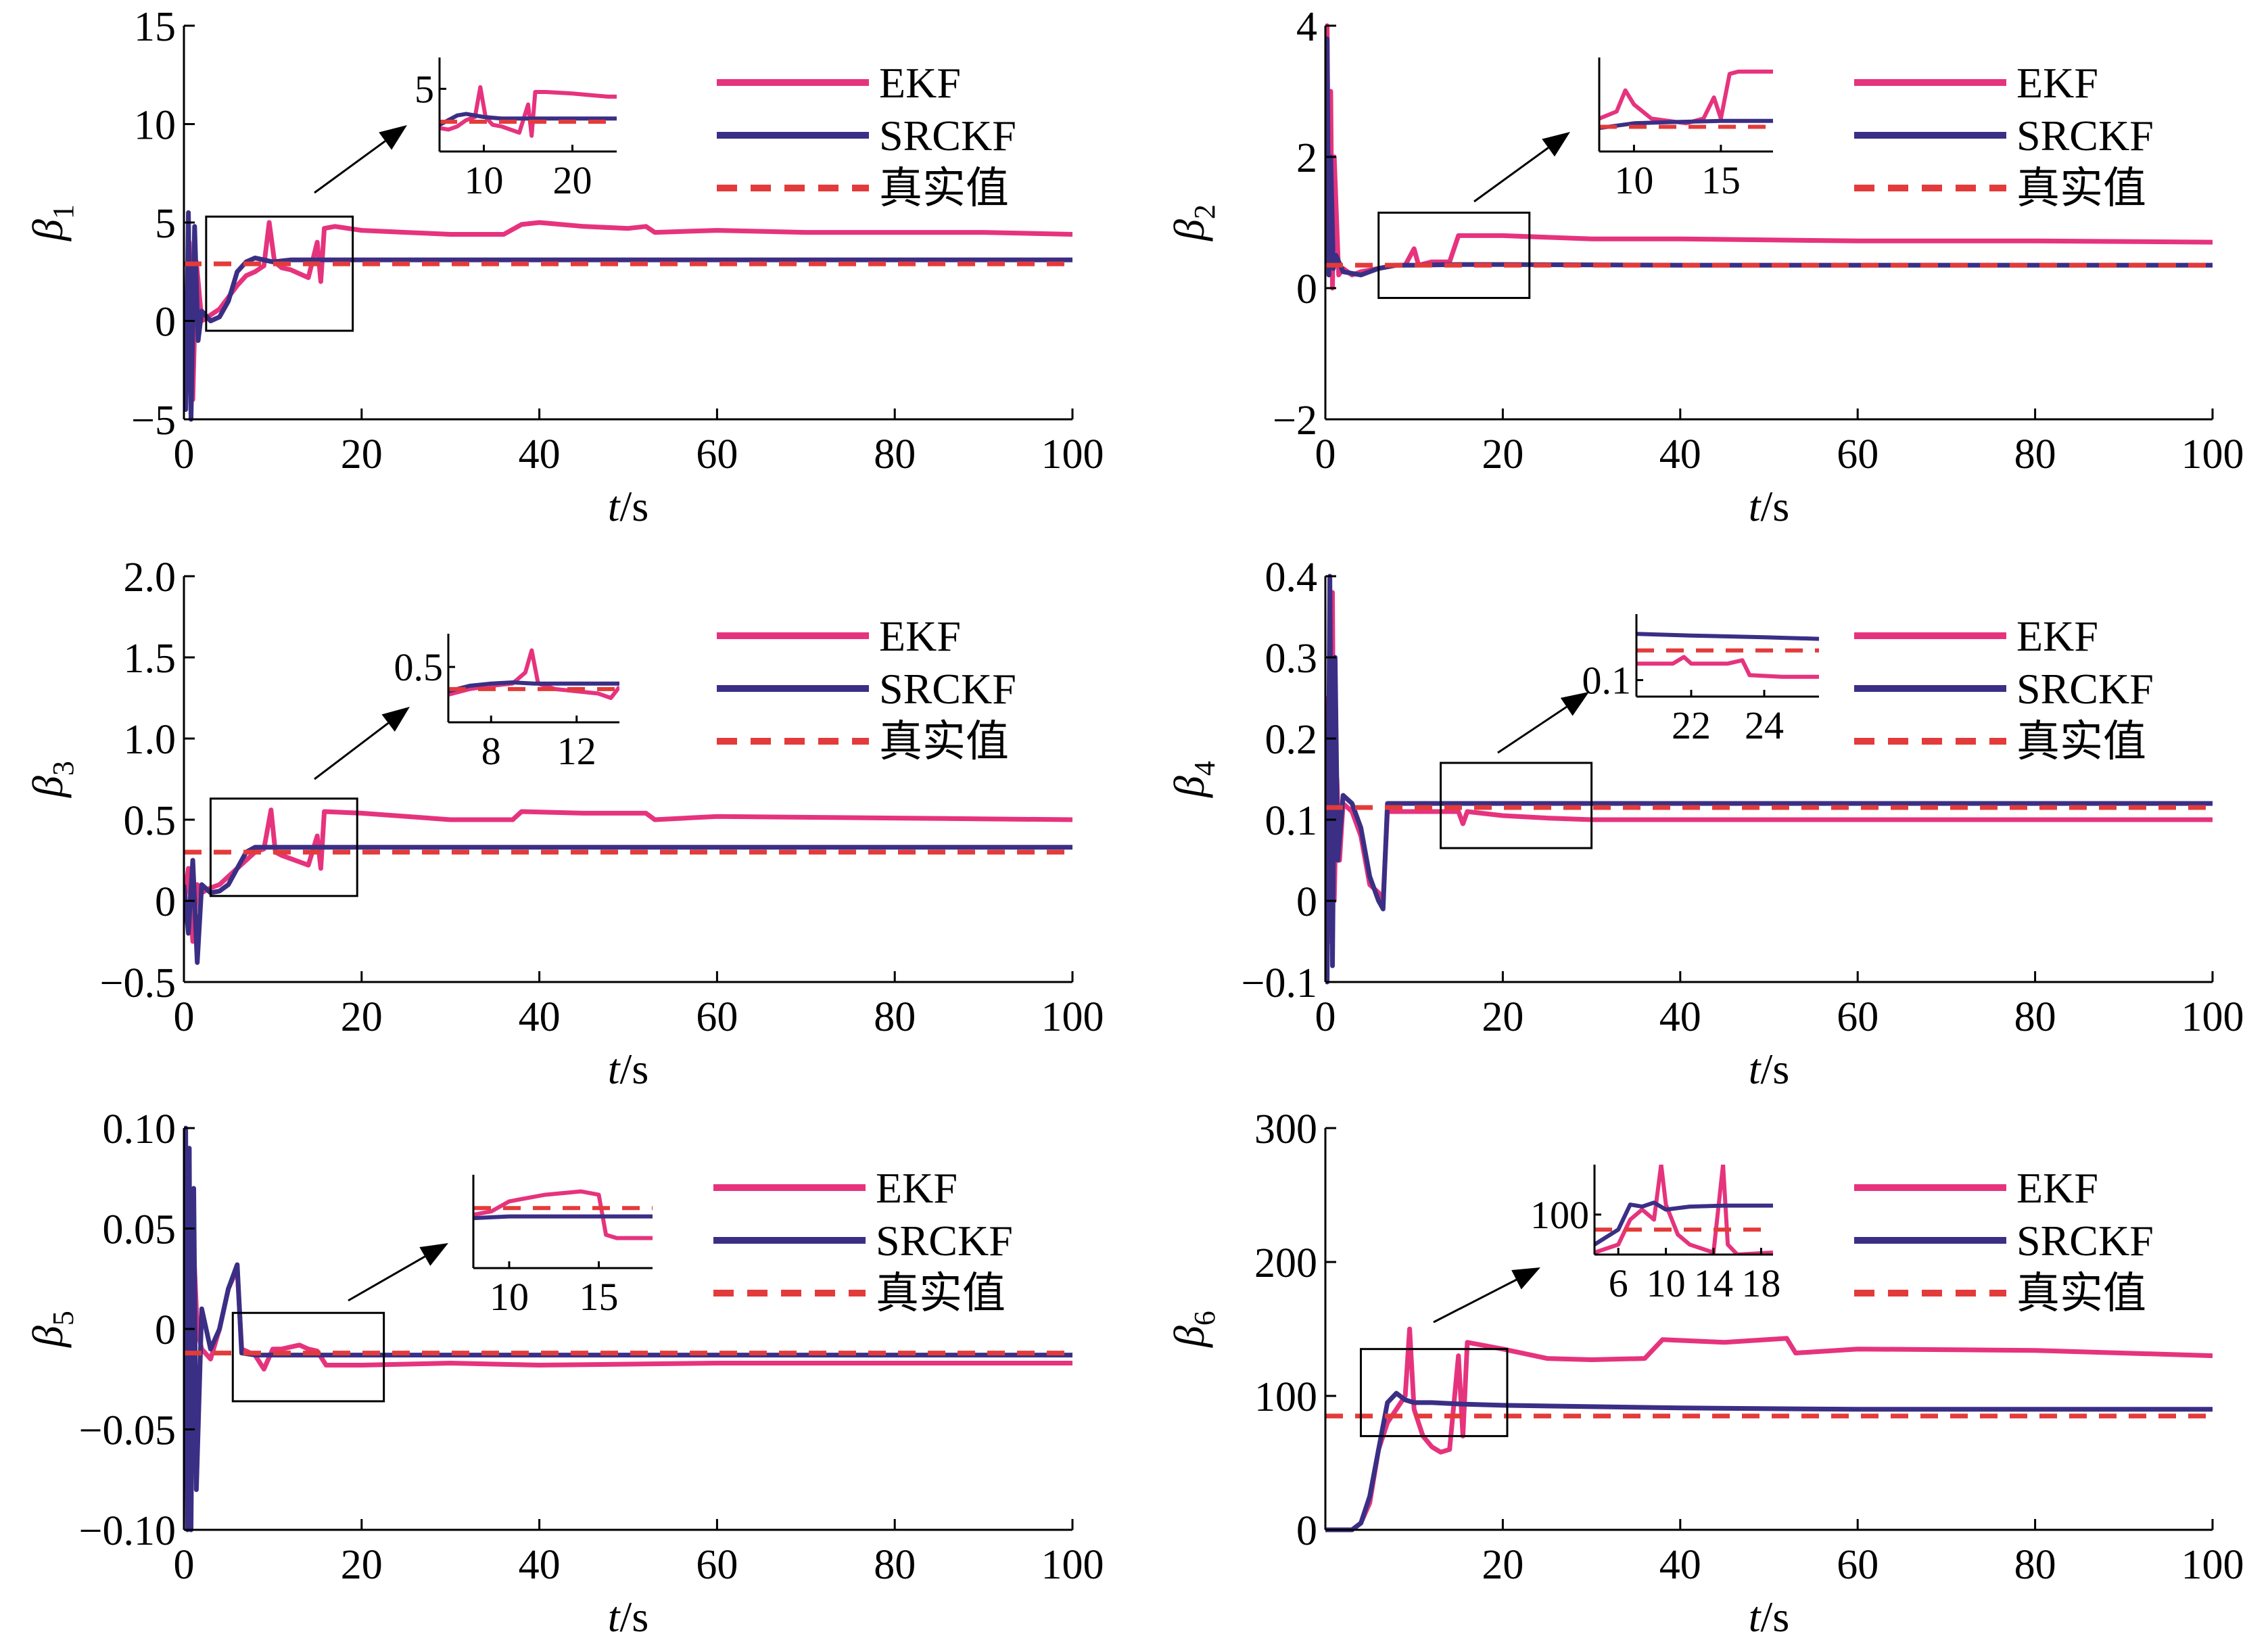 Image resolution: width=2268 pixels, height=1636 pixels. Describe the element at coordinates (150, 821) in the screenshot. I see `y-tick-label: 0.5` at that location.